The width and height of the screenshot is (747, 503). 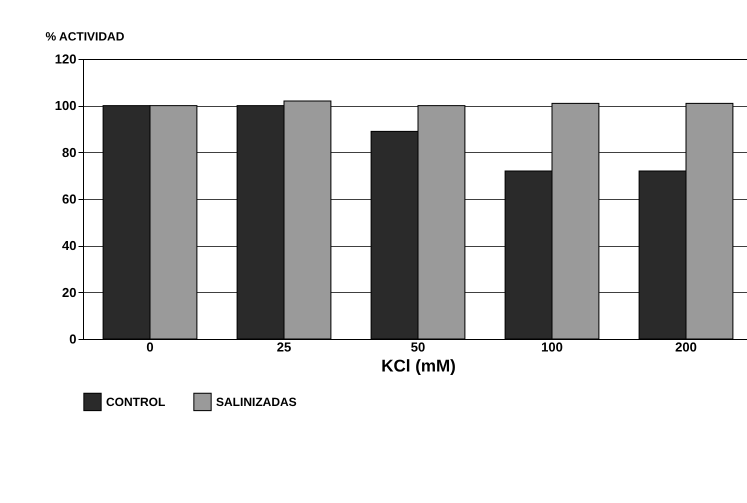 What do you see at coordinates (150, 347) in the screenshot?
I see `x-tick-label: 0` at bounding box center [150, 347].